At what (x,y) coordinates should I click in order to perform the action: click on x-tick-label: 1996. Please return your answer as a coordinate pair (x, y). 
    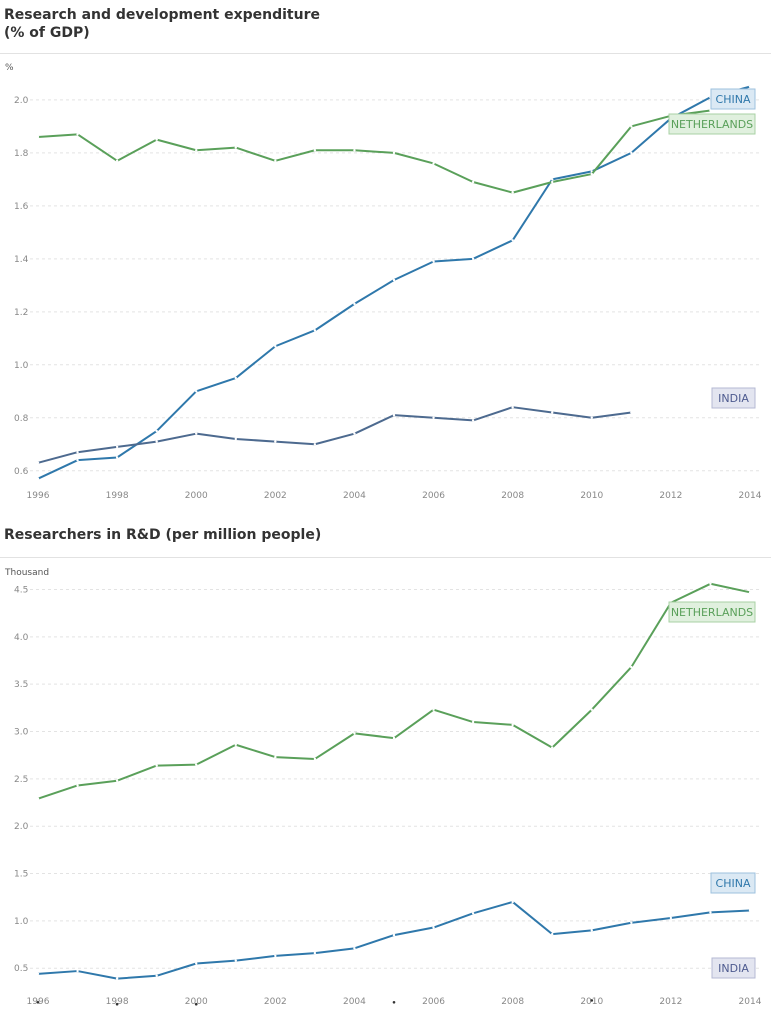
    Looking at the image, I should click on (38, 496).